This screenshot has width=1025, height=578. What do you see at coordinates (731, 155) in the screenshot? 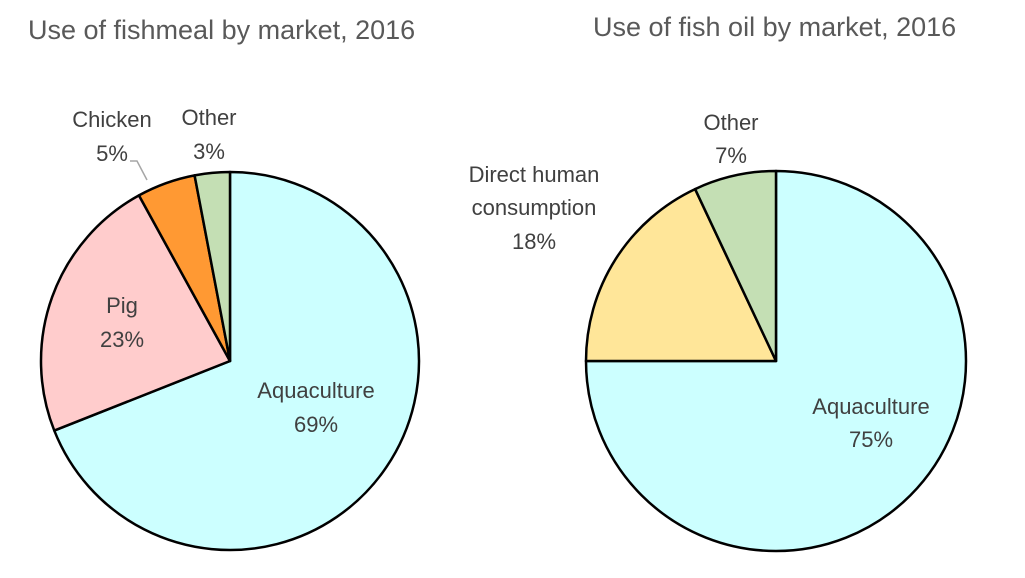
I see `fishoil-other-value: 7%` at bounding box center [731, 155].